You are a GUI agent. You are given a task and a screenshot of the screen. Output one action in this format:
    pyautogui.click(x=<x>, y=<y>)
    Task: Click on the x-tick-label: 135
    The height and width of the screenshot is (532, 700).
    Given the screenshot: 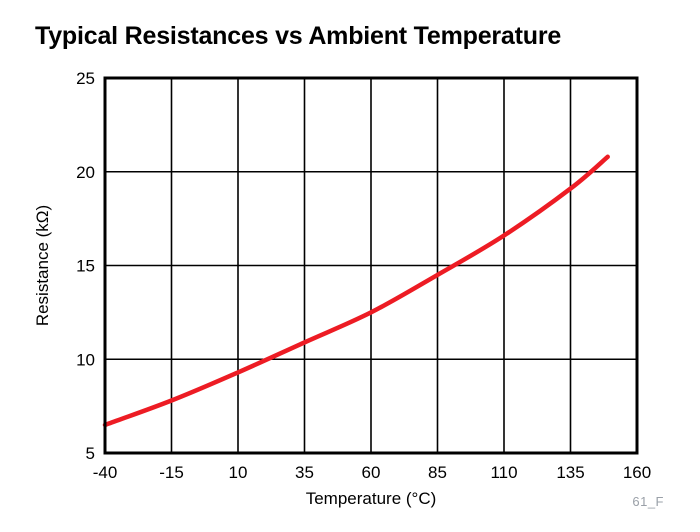 What is the action you would take?
    pyautogui.click(x=570, y=472)
    